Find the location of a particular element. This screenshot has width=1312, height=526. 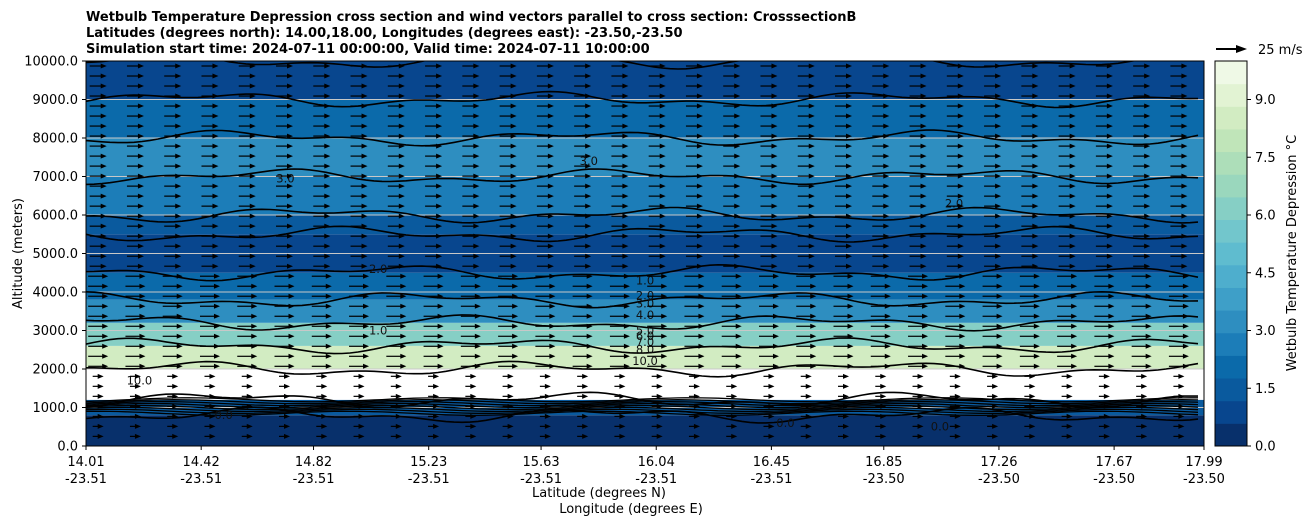

colorbar-step is located at coordinates (1231, 322).